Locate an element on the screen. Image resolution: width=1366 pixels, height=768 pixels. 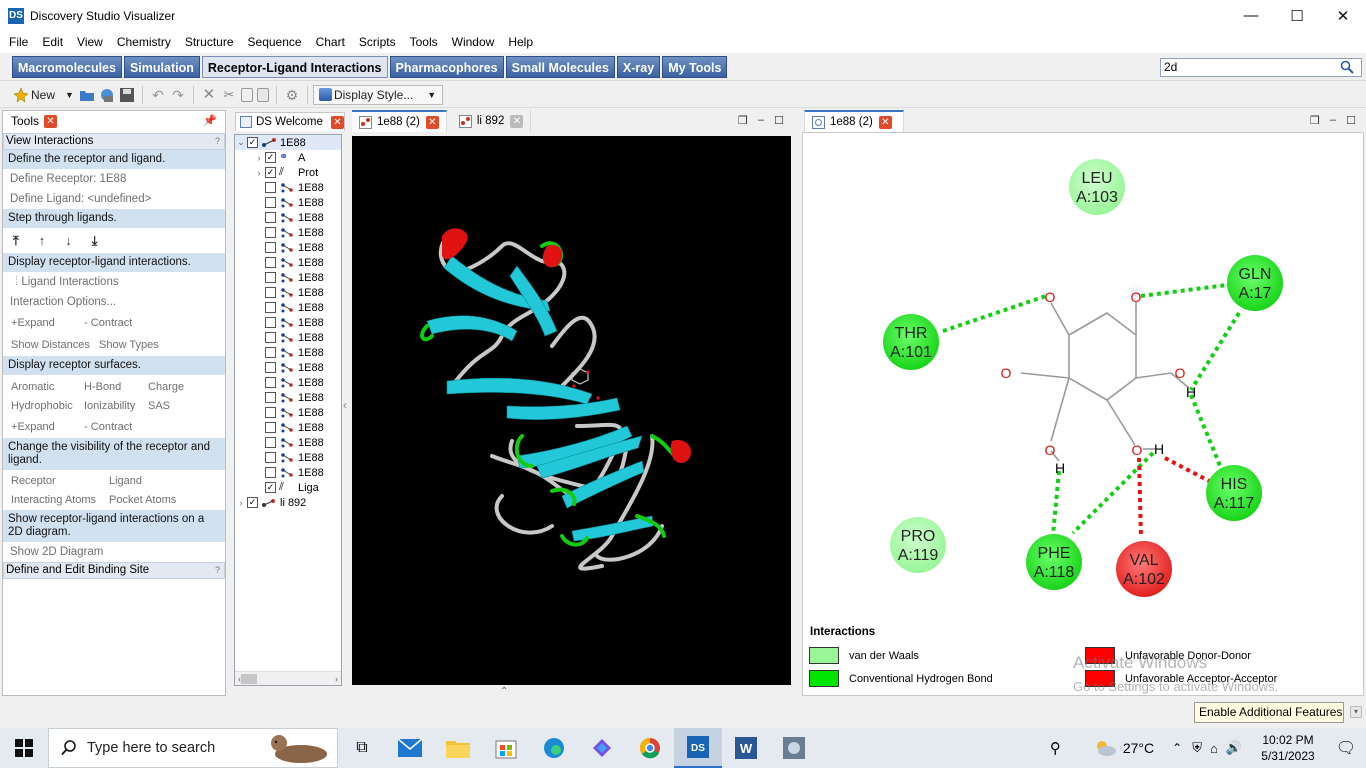
open-url-icon is located at coordinates (107, 95).